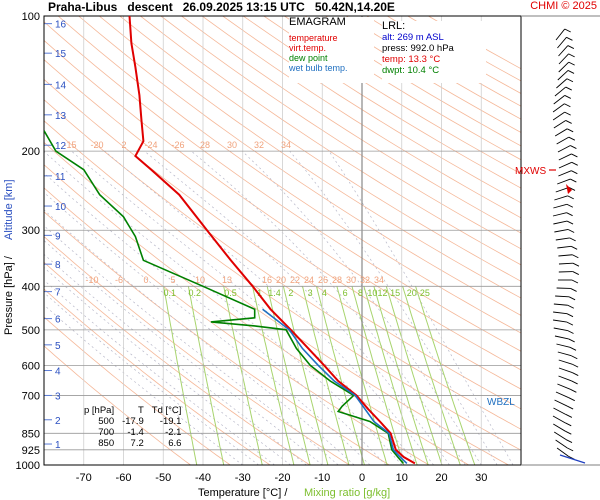  I want to click on x-axis-label-mixing: Mixing ratio [g/kg], so click(347, 493).